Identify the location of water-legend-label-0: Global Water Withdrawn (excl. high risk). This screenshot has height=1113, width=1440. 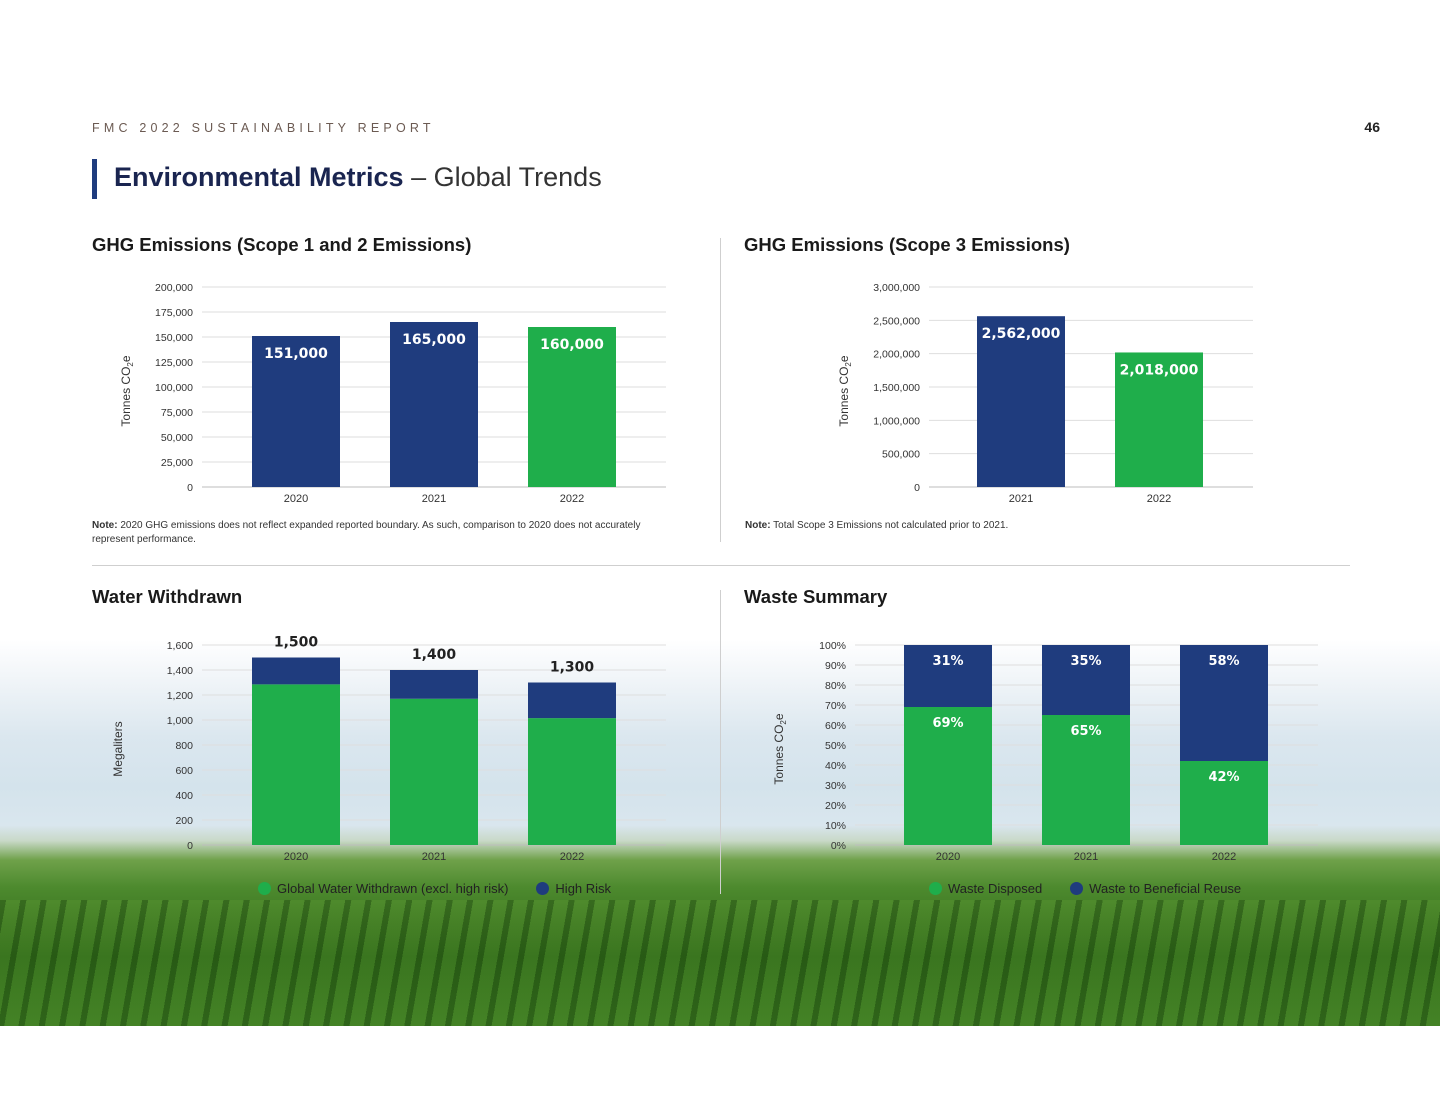
(393, 888).